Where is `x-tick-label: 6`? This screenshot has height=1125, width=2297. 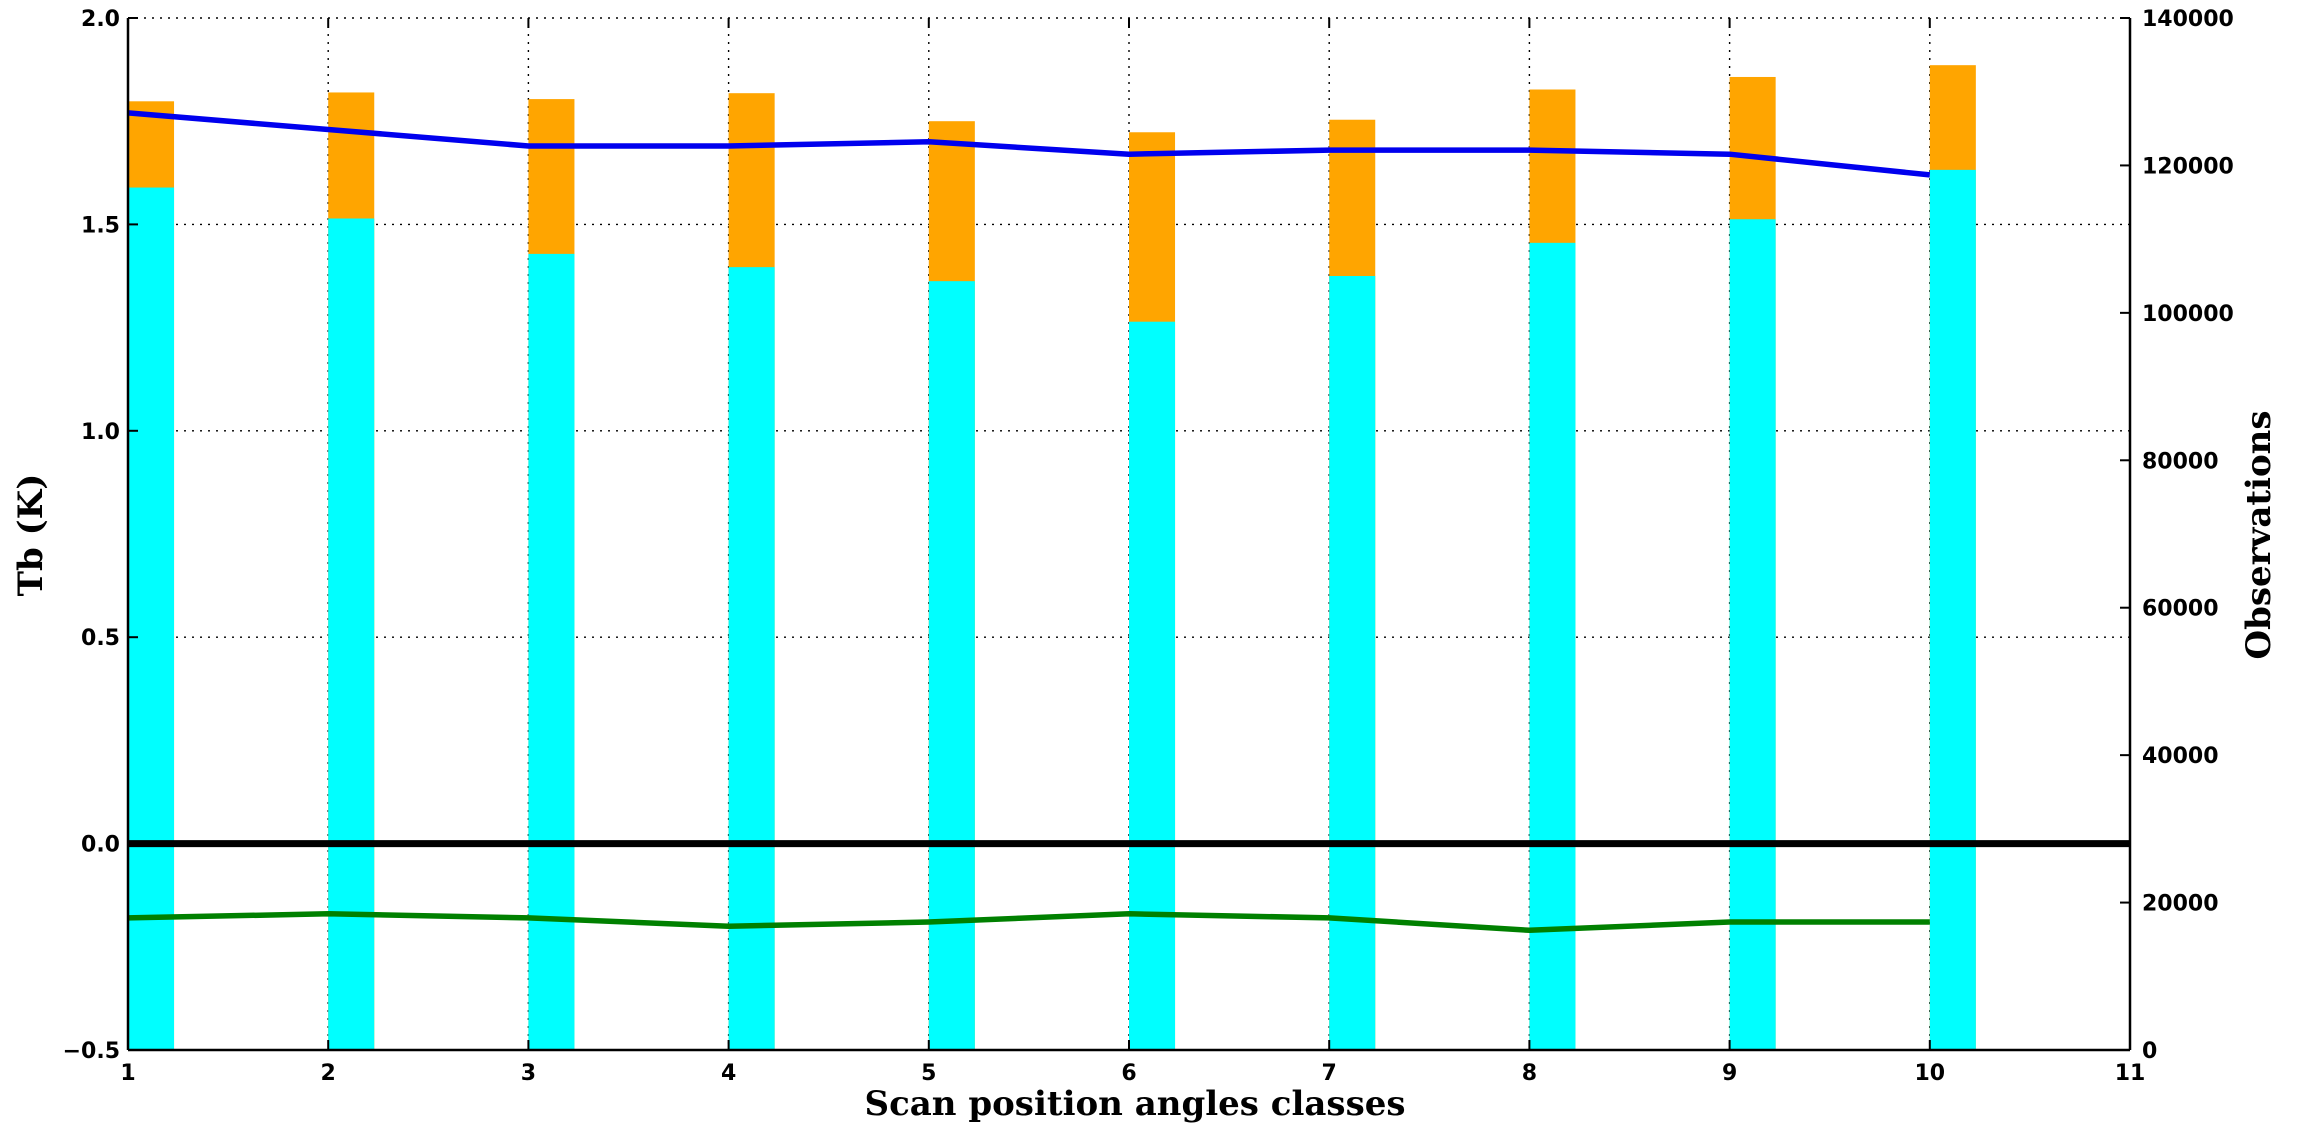
x-tick-label: 6 is located at coordinates (1128, 1073).